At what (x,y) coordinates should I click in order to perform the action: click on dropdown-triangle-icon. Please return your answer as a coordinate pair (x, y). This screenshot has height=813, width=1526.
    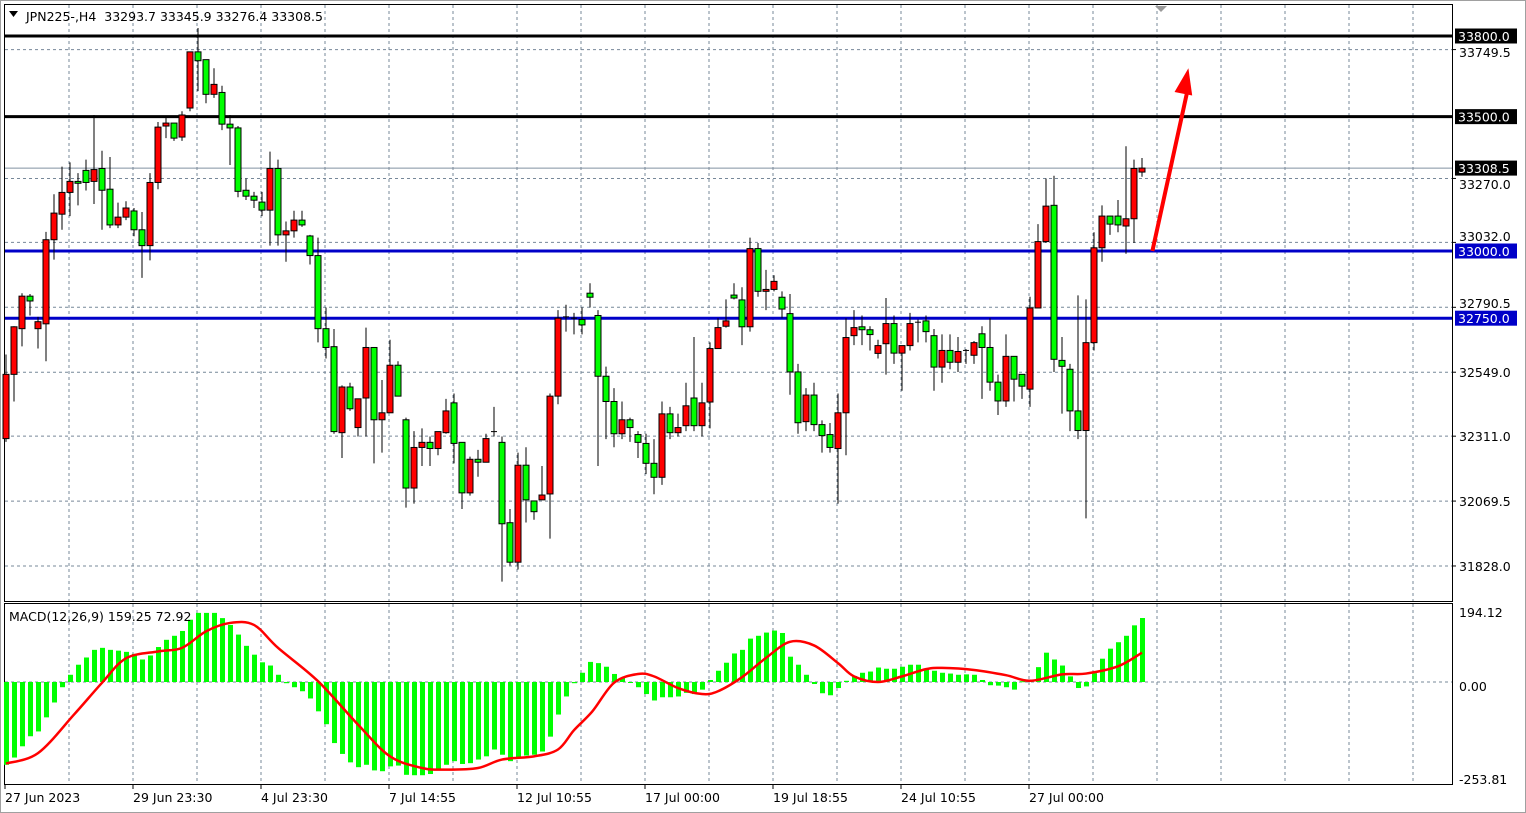
    Looking at the image, I should click on (13, 14).